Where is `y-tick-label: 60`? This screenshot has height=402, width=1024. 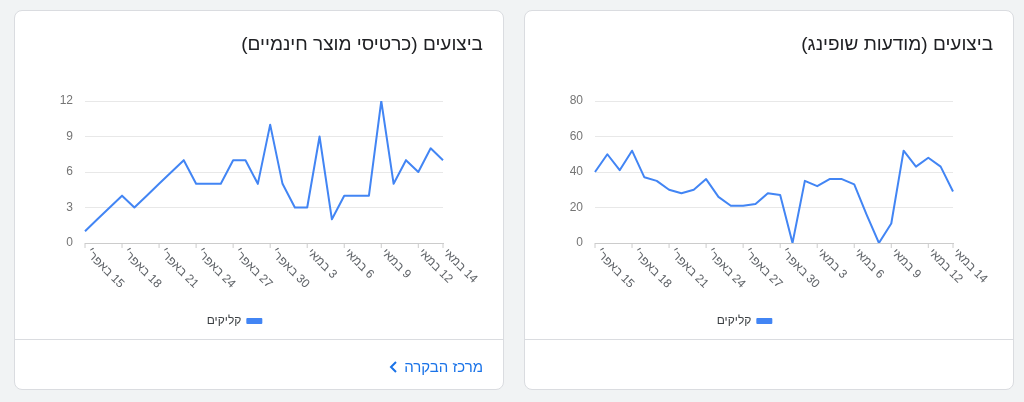
y-tick-label: 60 is located at coordinates (576, 135).